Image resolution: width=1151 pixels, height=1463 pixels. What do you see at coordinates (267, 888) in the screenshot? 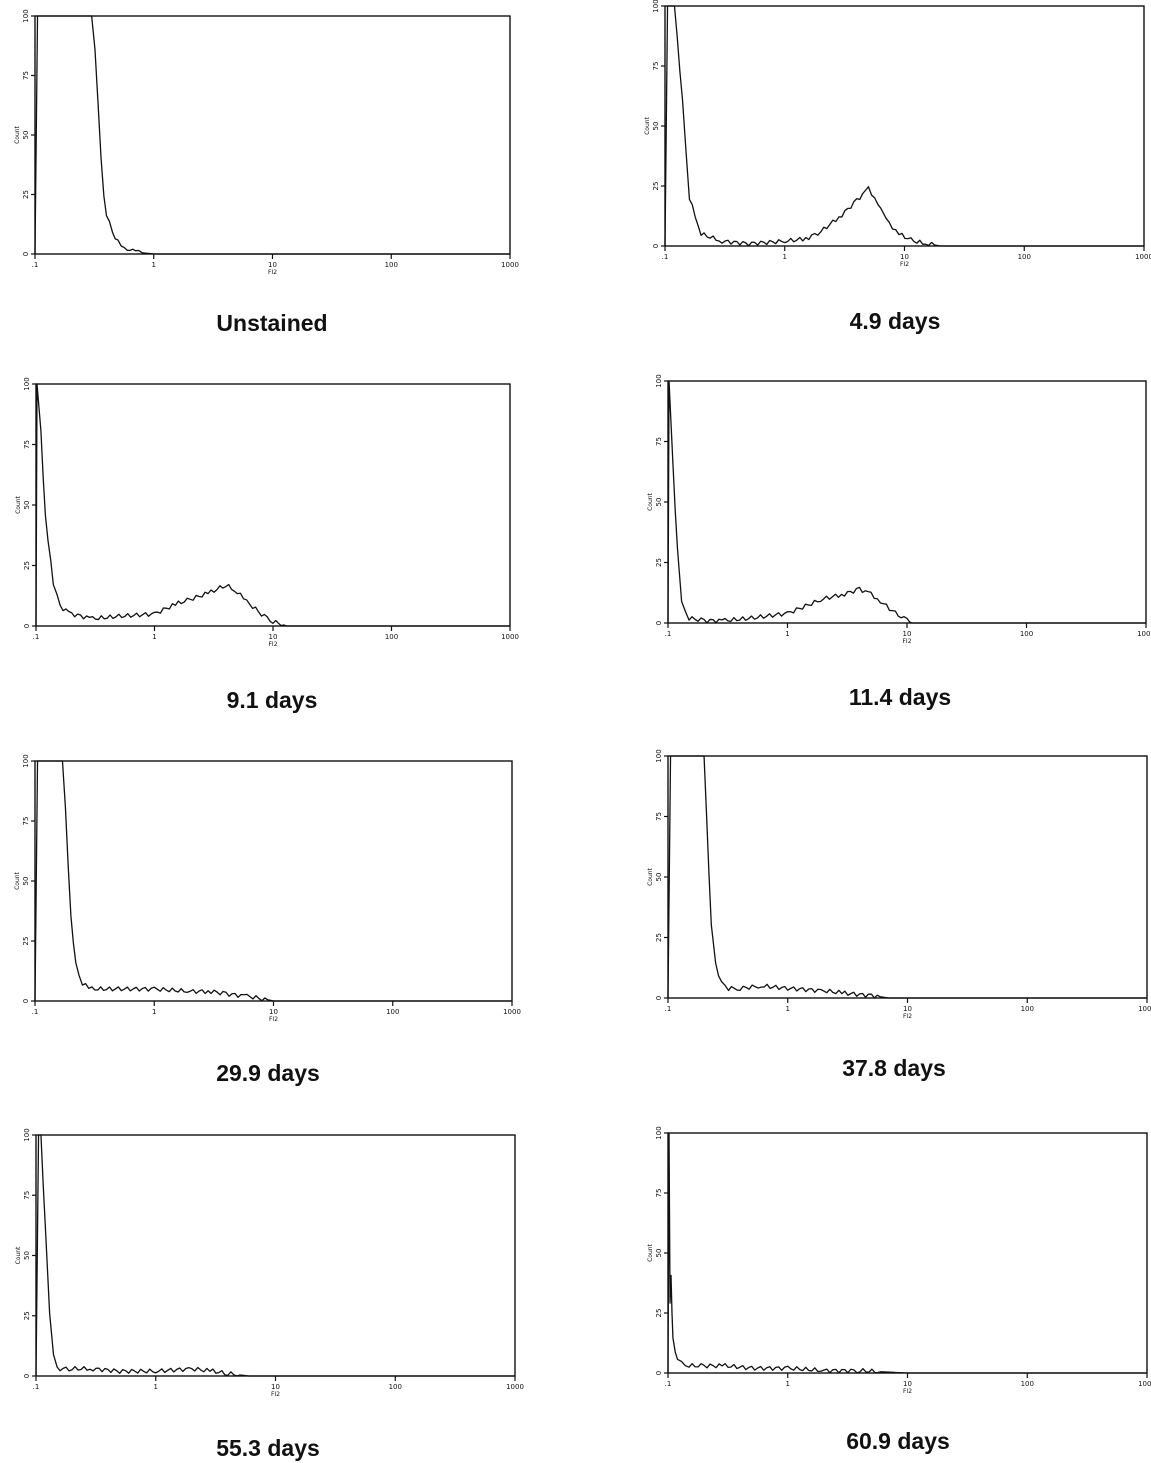
I see `histogram-chart-29-9-days: .1 1 10 100 1000 0 25 50 75 100 FI2 Count` at bounding box center [267, 888].